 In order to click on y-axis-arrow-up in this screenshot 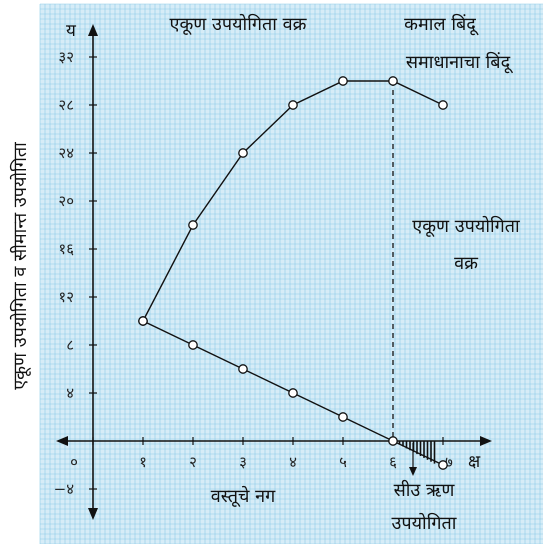, I will do `click(93, 30)`.